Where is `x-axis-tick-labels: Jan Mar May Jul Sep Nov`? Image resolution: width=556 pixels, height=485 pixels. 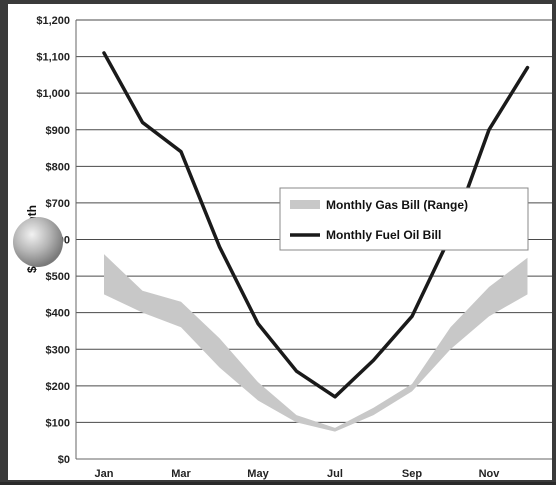
x-axis-tick-labels: Jan Mar May Jul Sep Nov is located at coordinates (298, 474).